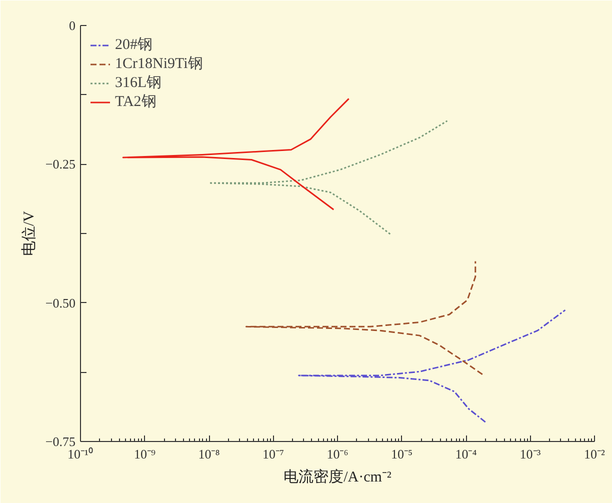  What do you see at coordinates (72, 25) in the screenshot?
I see `y-tick-label: 0` at bounding box center [72, 25].